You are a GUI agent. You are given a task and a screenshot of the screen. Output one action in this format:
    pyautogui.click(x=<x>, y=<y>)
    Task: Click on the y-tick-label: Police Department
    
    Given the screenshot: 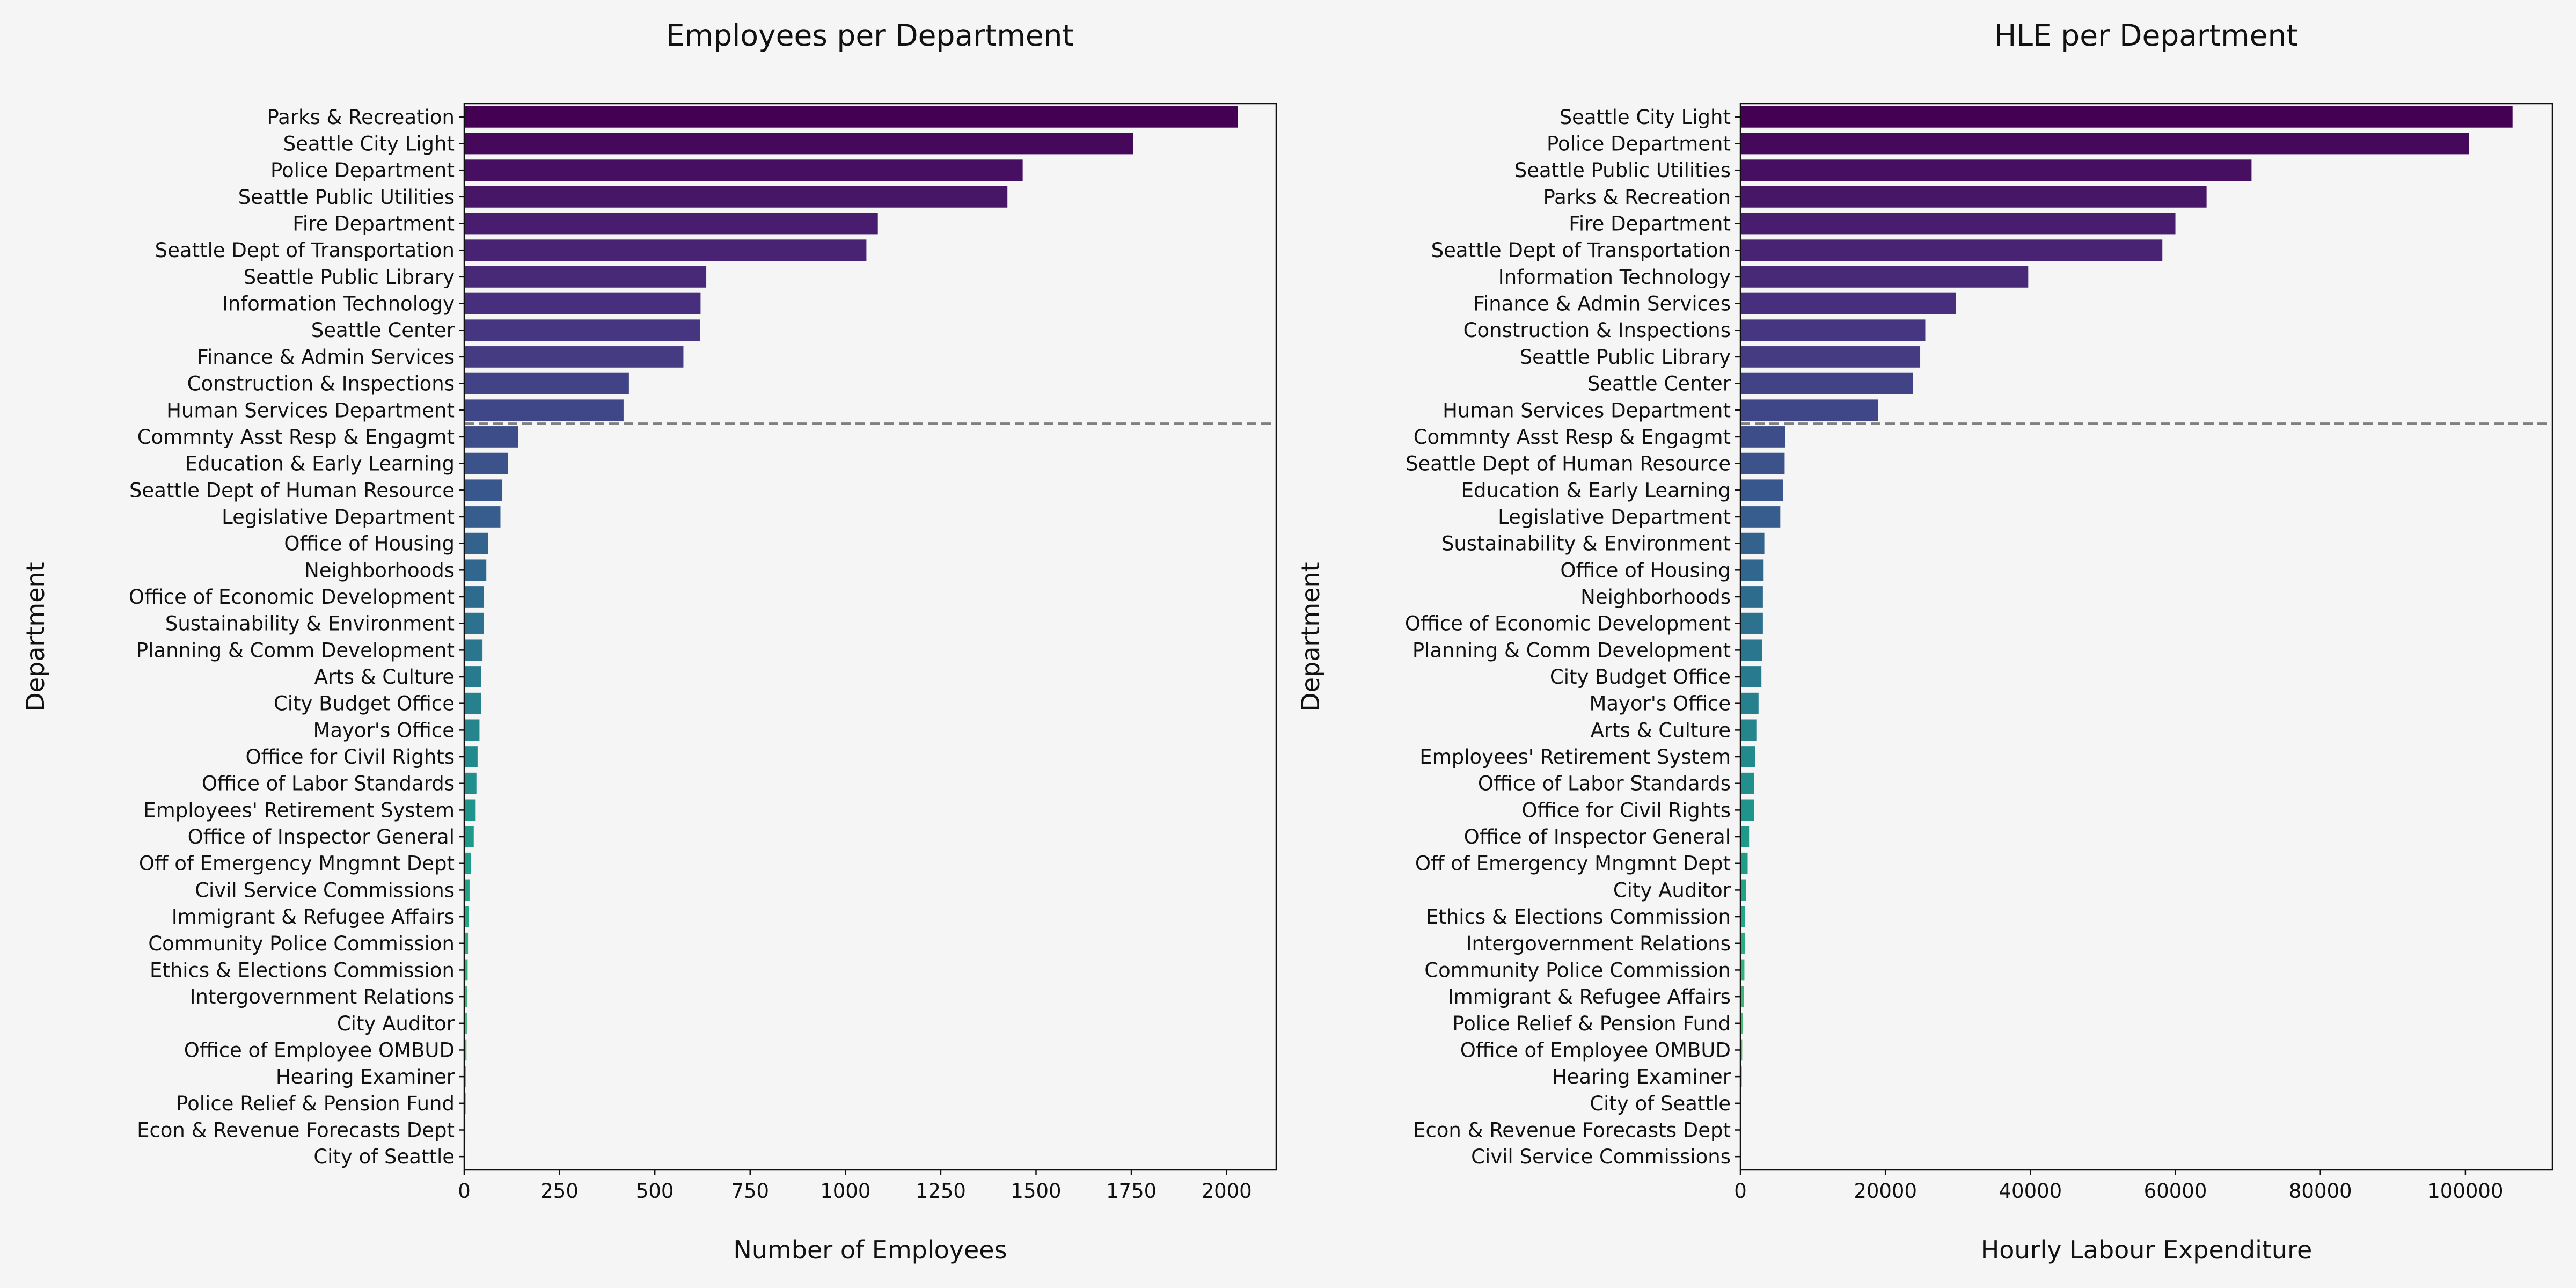 What is the action you would take?
    pyautogui.click(x=362, y=170)
    